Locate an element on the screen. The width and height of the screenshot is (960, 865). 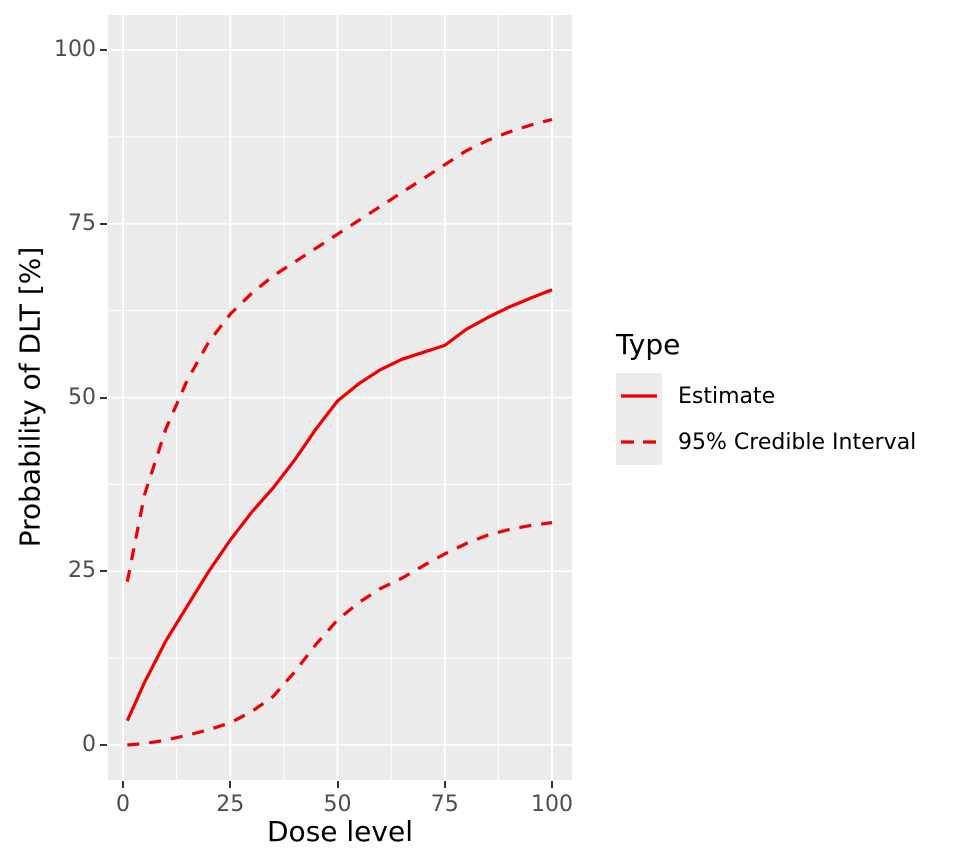
x-tick-label: 100 is located at coordinates (552, 804).